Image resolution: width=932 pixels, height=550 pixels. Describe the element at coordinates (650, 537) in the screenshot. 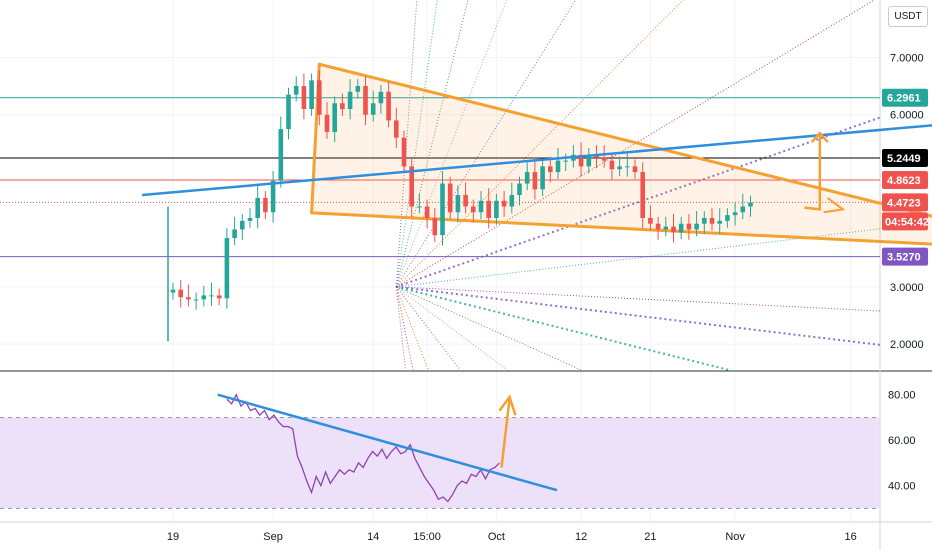

I see `time-tick-label: 21` at that location.